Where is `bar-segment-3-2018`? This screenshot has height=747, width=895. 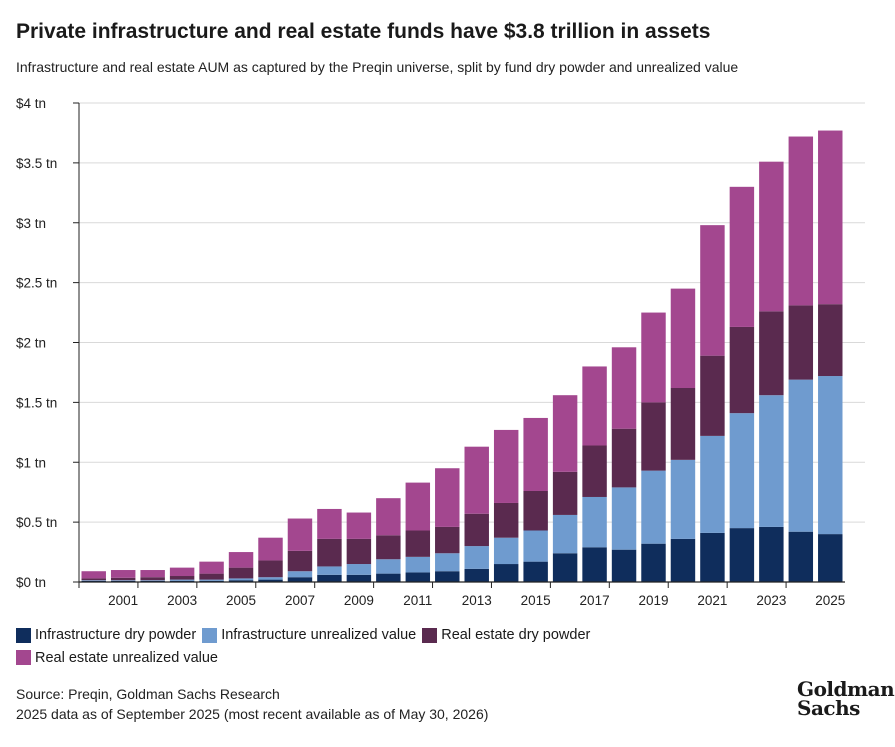
bar-segment-3-2018 is located at coordinates (624, 458).